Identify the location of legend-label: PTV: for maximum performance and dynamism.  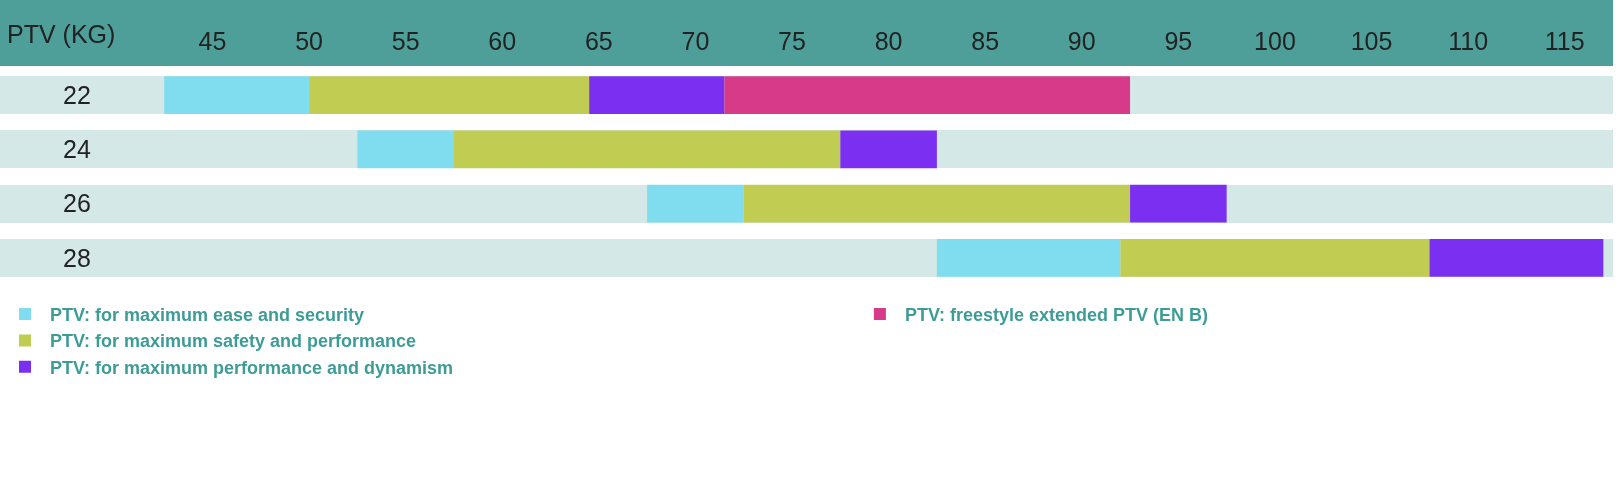
(252, 367).